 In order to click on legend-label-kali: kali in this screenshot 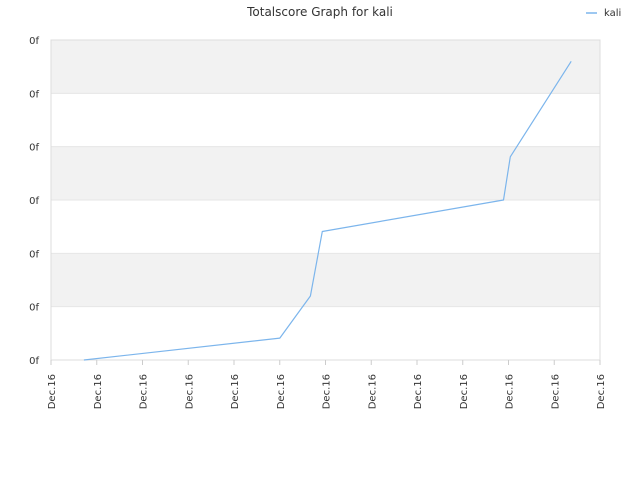, I will do `click(612, 13)`.